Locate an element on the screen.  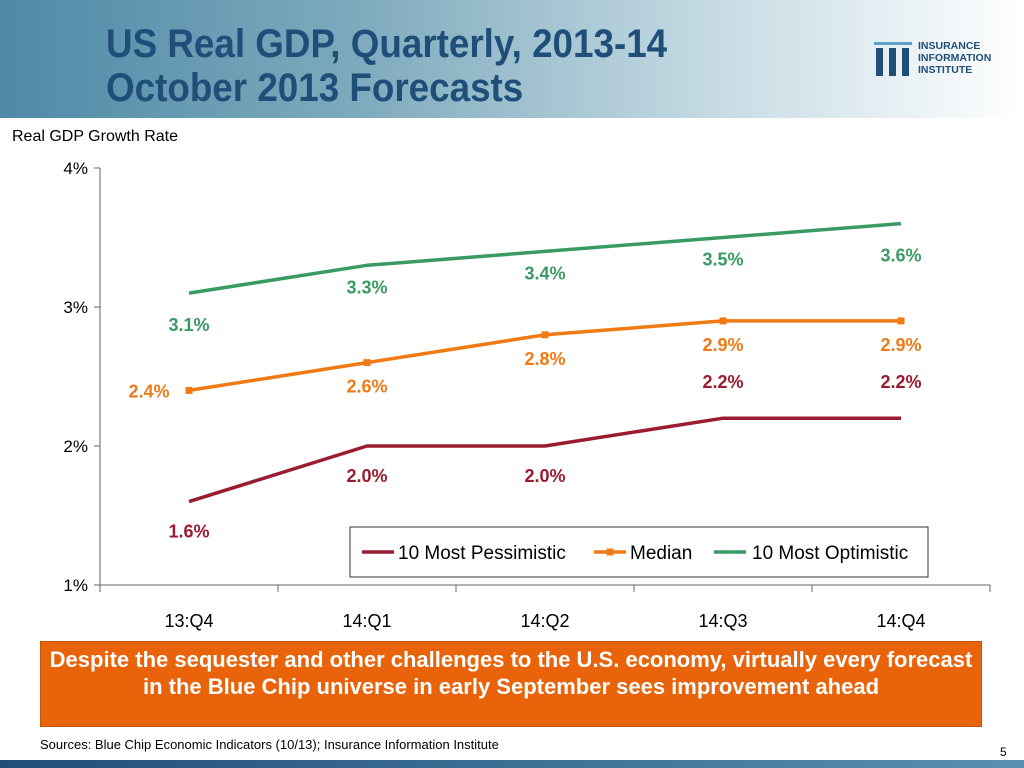
title-line-1: US Real GDP, Quarterly, 2013-14 is located at coordinates (387, 44).